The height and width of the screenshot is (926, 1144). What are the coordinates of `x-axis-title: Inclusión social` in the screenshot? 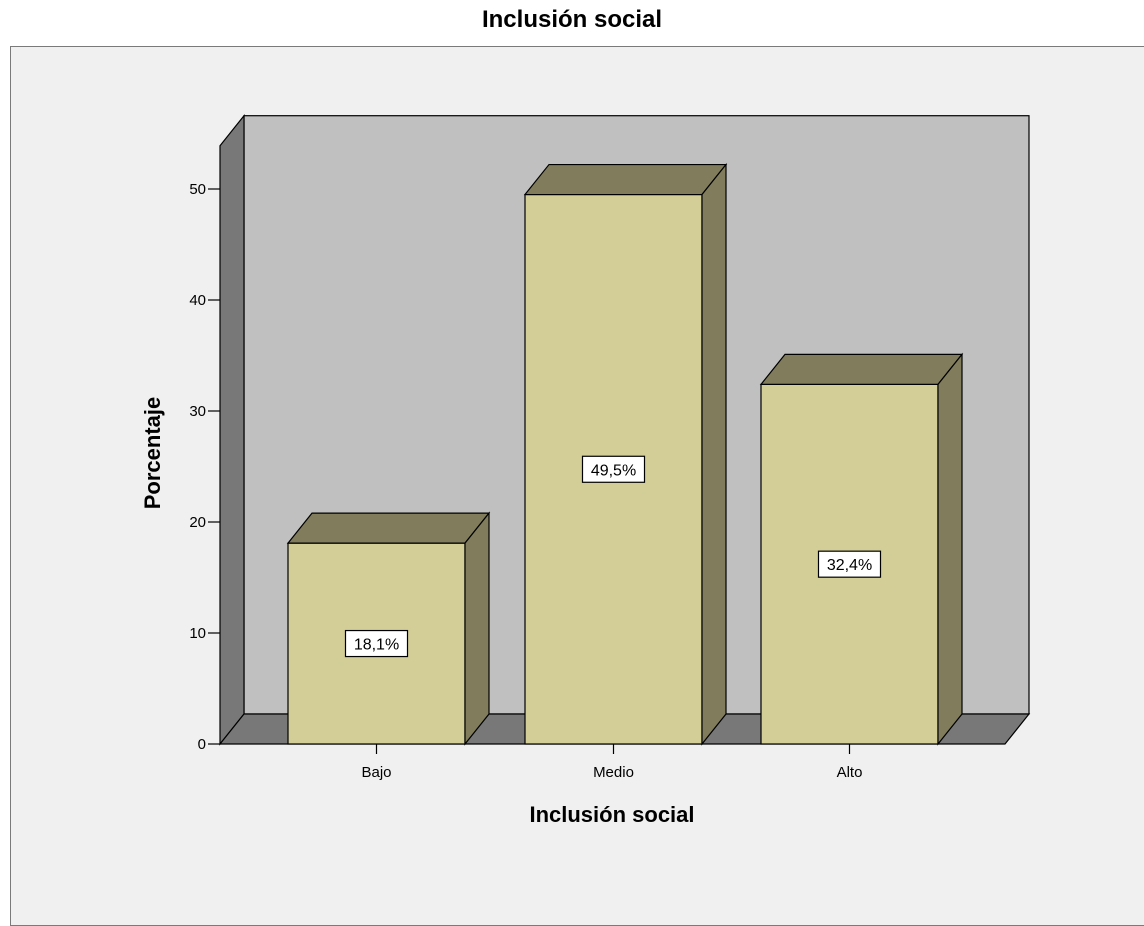 It's located at (611, 814).